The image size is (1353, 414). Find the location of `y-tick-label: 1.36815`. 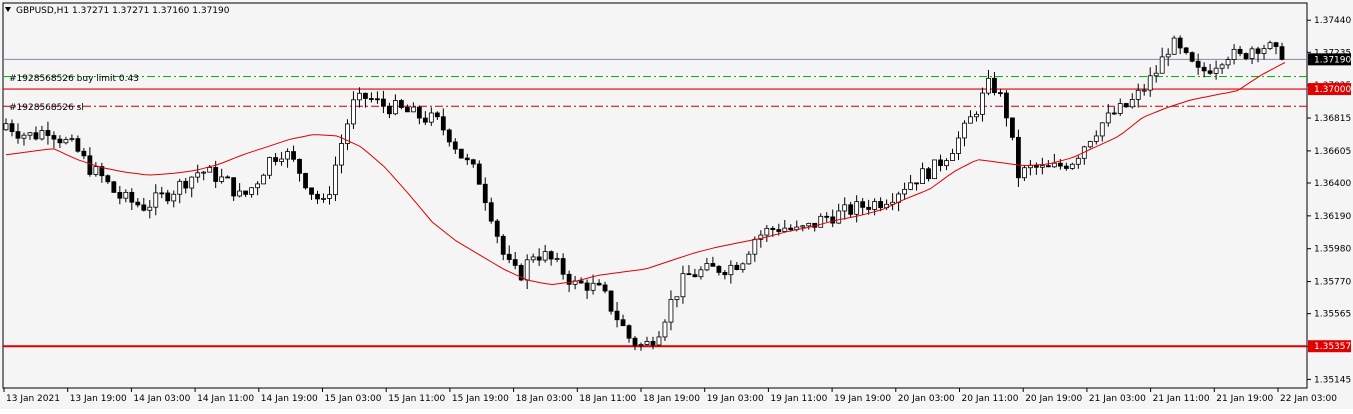

y-tick-label: 1.36815 is located at coordinates (1332, 119).